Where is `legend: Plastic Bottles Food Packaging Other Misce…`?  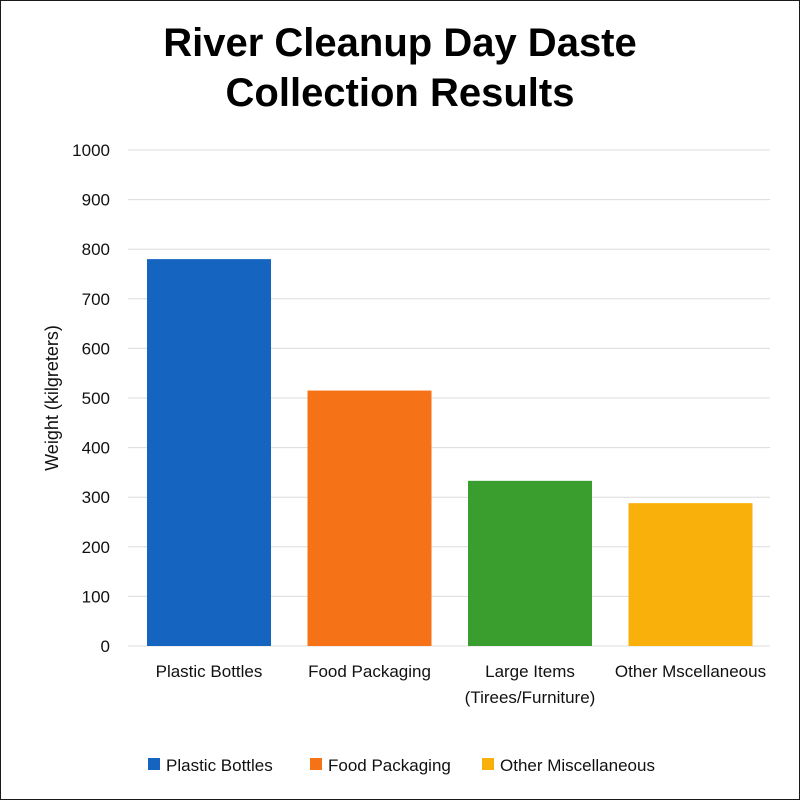
legend: Plastic Bottles Food Packaging Other Misce… is located at coordinates (401, 765).